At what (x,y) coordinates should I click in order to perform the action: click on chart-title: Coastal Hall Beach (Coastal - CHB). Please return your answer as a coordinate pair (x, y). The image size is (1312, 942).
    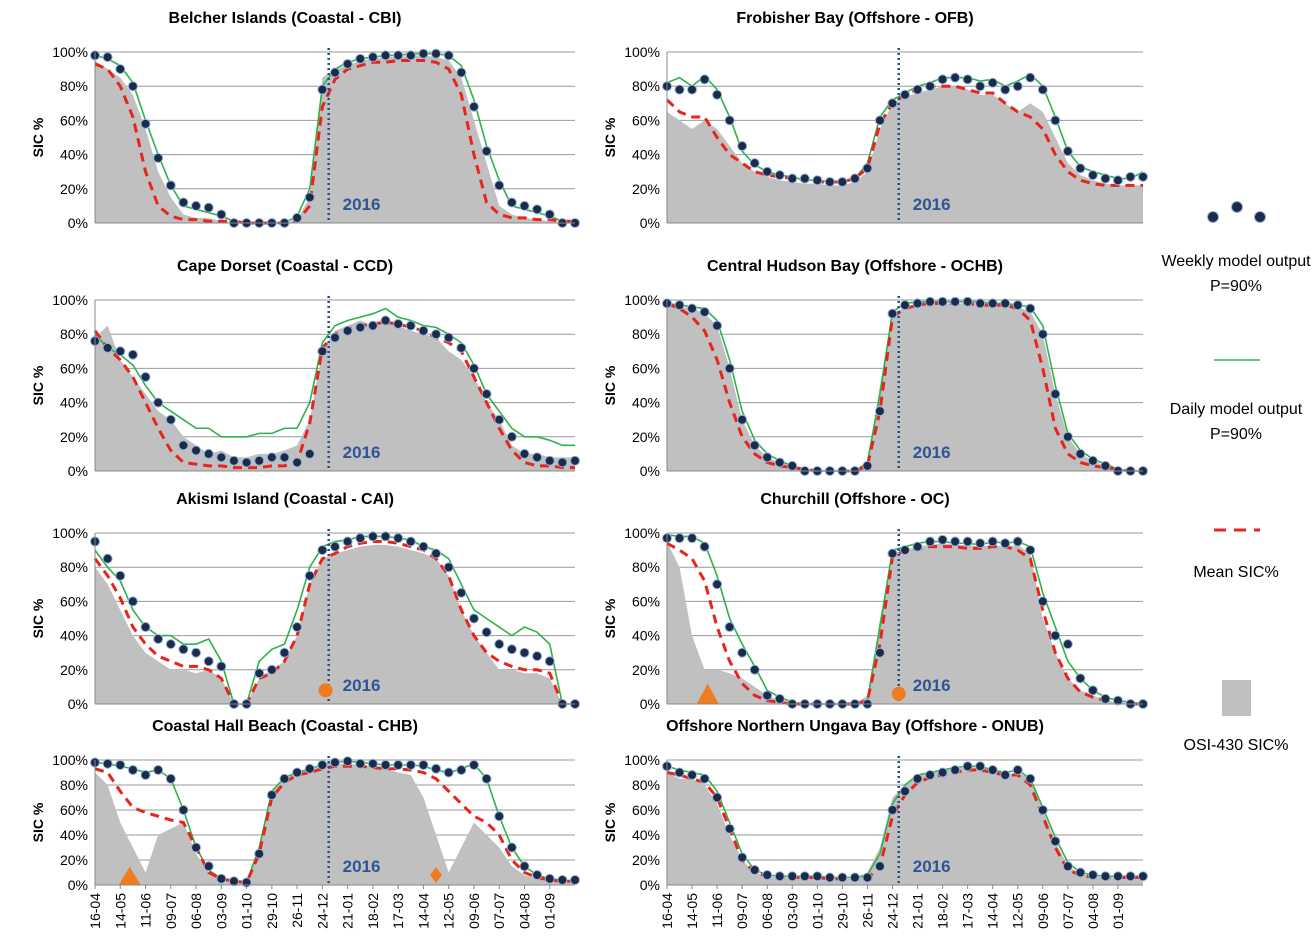
    Looking at the image, I should click on (285, 726).